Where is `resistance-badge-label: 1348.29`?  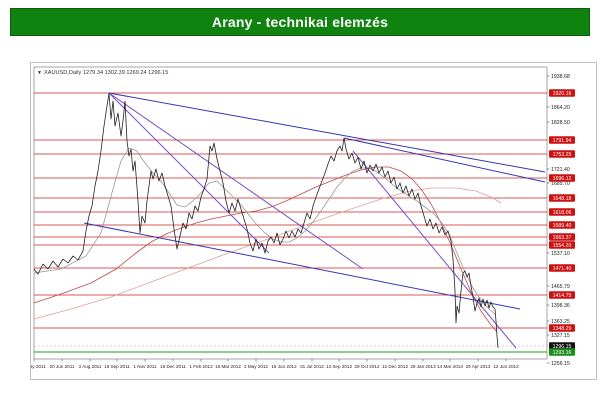 resistance-badge-label: 1348.29 is located at coordinates (562, 329).